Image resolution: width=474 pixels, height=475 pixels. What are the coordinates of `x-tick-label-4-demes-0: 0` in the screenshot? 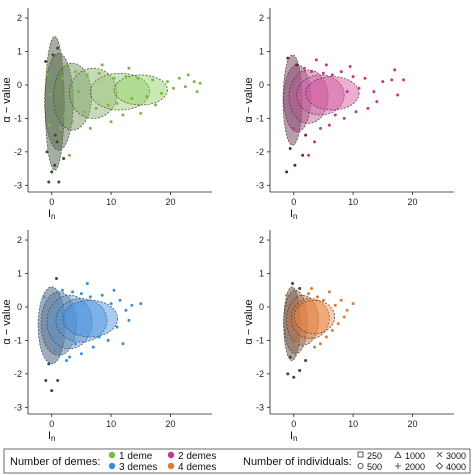 It's located at (293, 424).